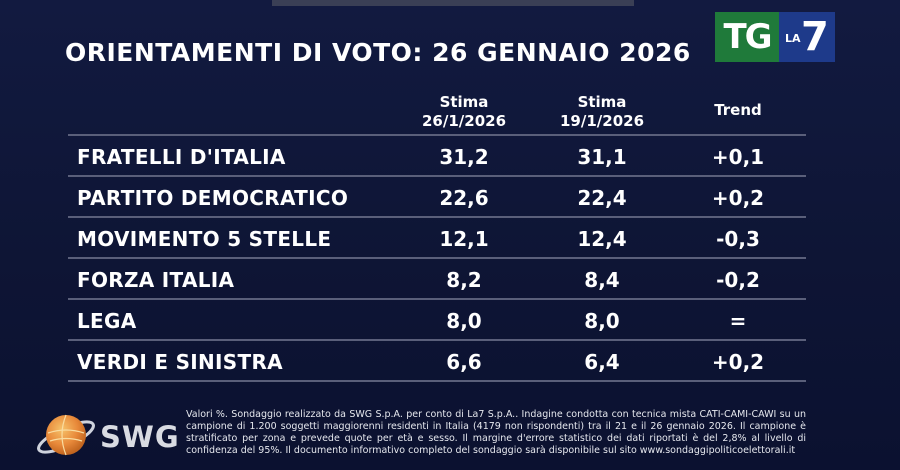 The width and height of the screenshot is (900, 470). Describe the element at coordinates (738, 157) in the screenshot. I see `trend-value: +0,1` at that location.